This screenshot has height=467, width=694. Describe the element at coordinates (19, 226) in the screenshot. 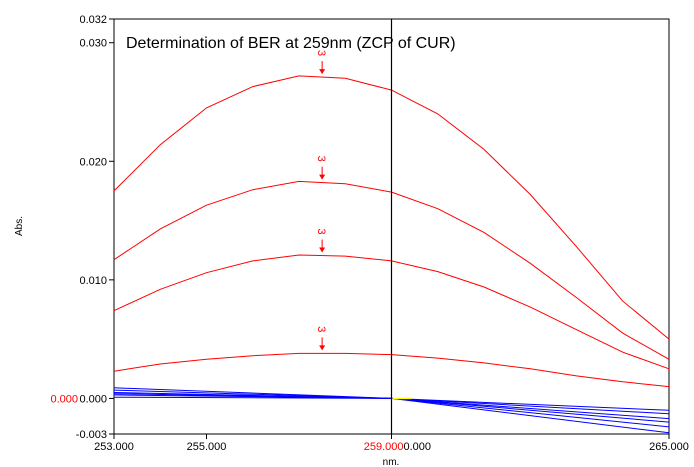

I see `y-axis-title: Abs.` at that location.